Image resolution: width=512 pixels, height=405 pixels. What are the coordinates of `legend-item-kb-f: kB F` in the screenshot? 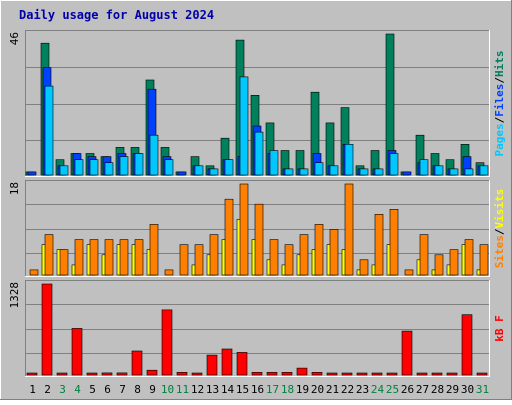 It's located at (499, 328).